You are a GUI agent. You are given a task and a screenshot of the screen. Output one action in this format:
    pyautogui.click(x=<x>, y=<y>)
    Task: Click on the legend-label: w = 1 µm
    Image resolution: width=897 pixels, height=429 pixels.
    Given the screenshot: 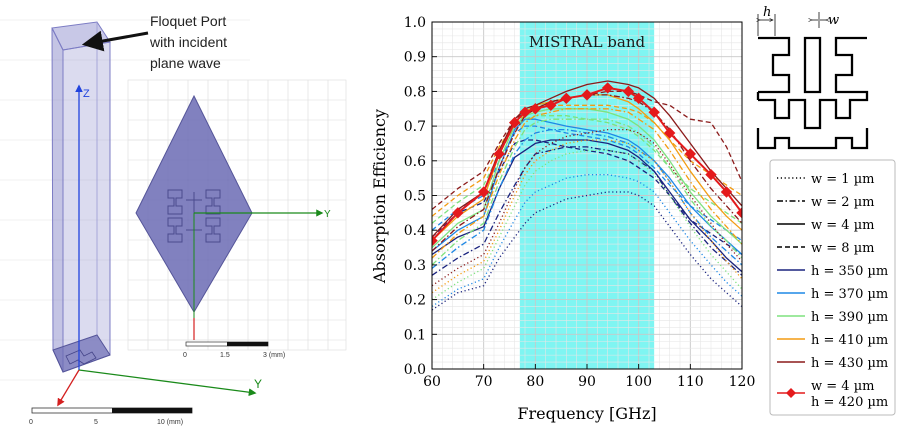 What is the action you would take?
    pyautogui.click(x=842, y=179)
    